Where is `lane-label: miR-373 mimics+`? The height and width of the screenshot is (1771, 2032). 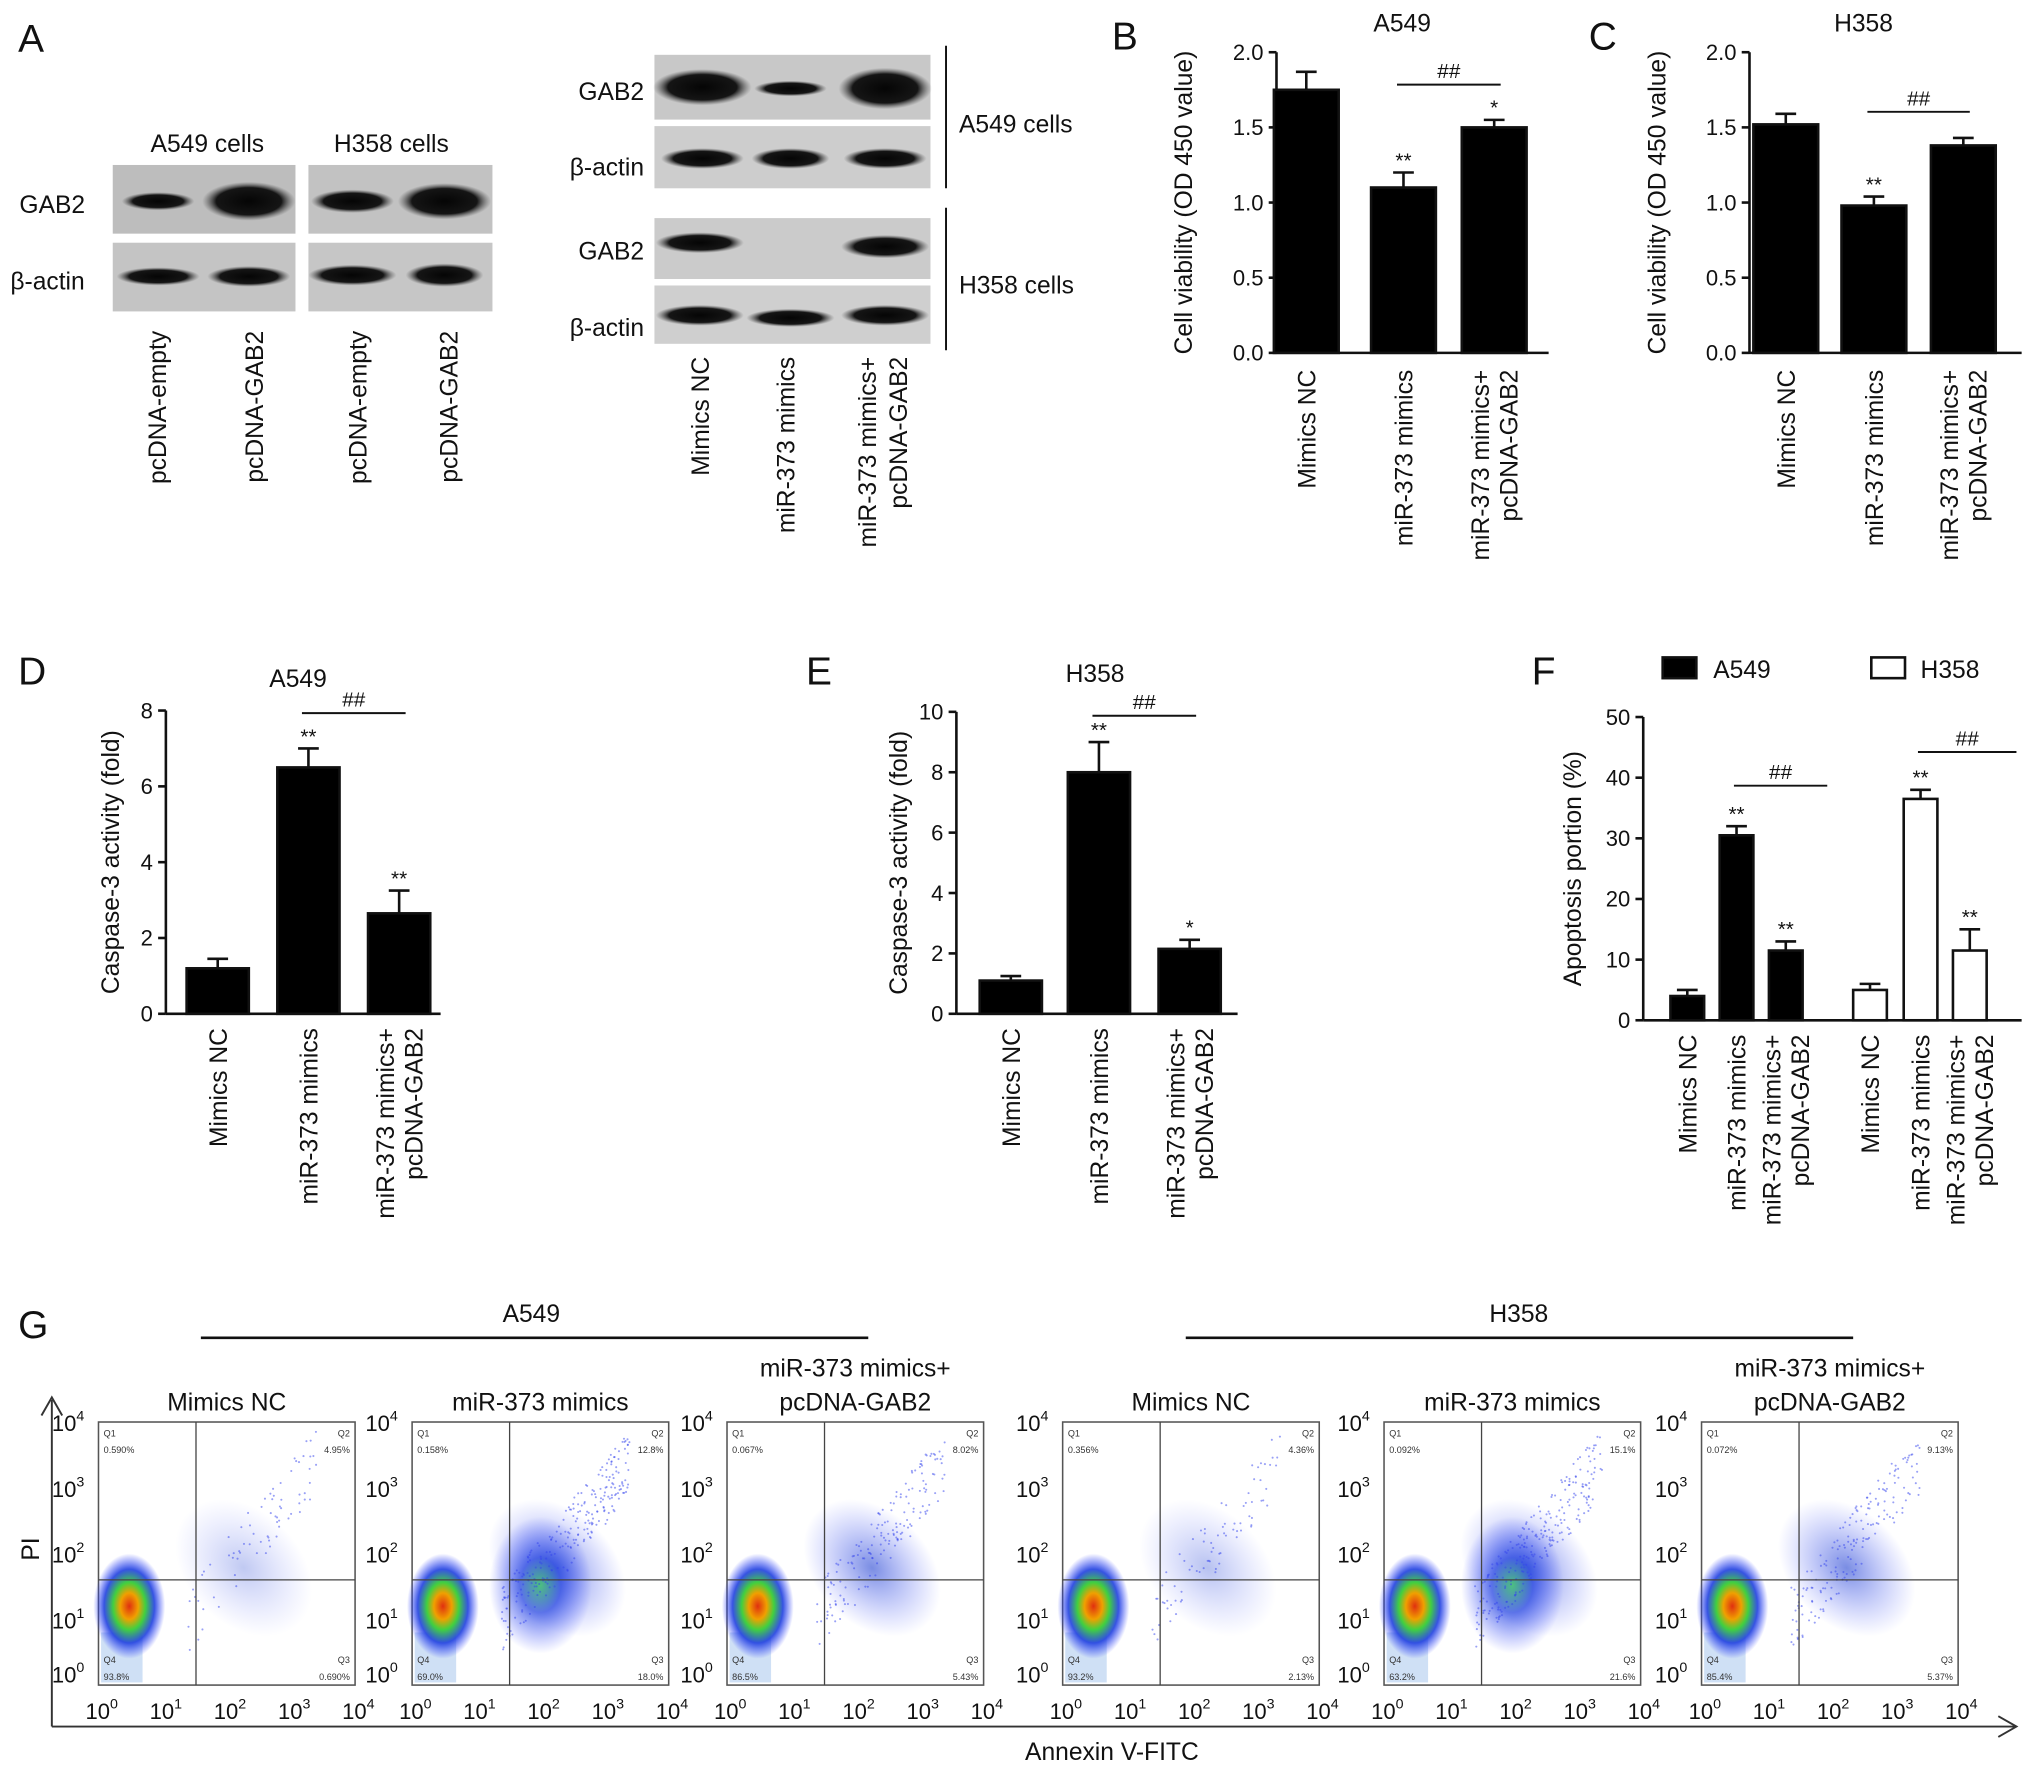
lane-label: miR-373 mimics+ is located at coordinates (868, 452).